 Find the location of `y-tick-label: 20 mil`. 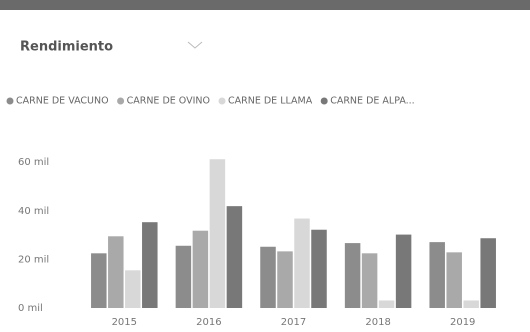

y-tick-label: 20 mil is located at coordinates (33, 259).